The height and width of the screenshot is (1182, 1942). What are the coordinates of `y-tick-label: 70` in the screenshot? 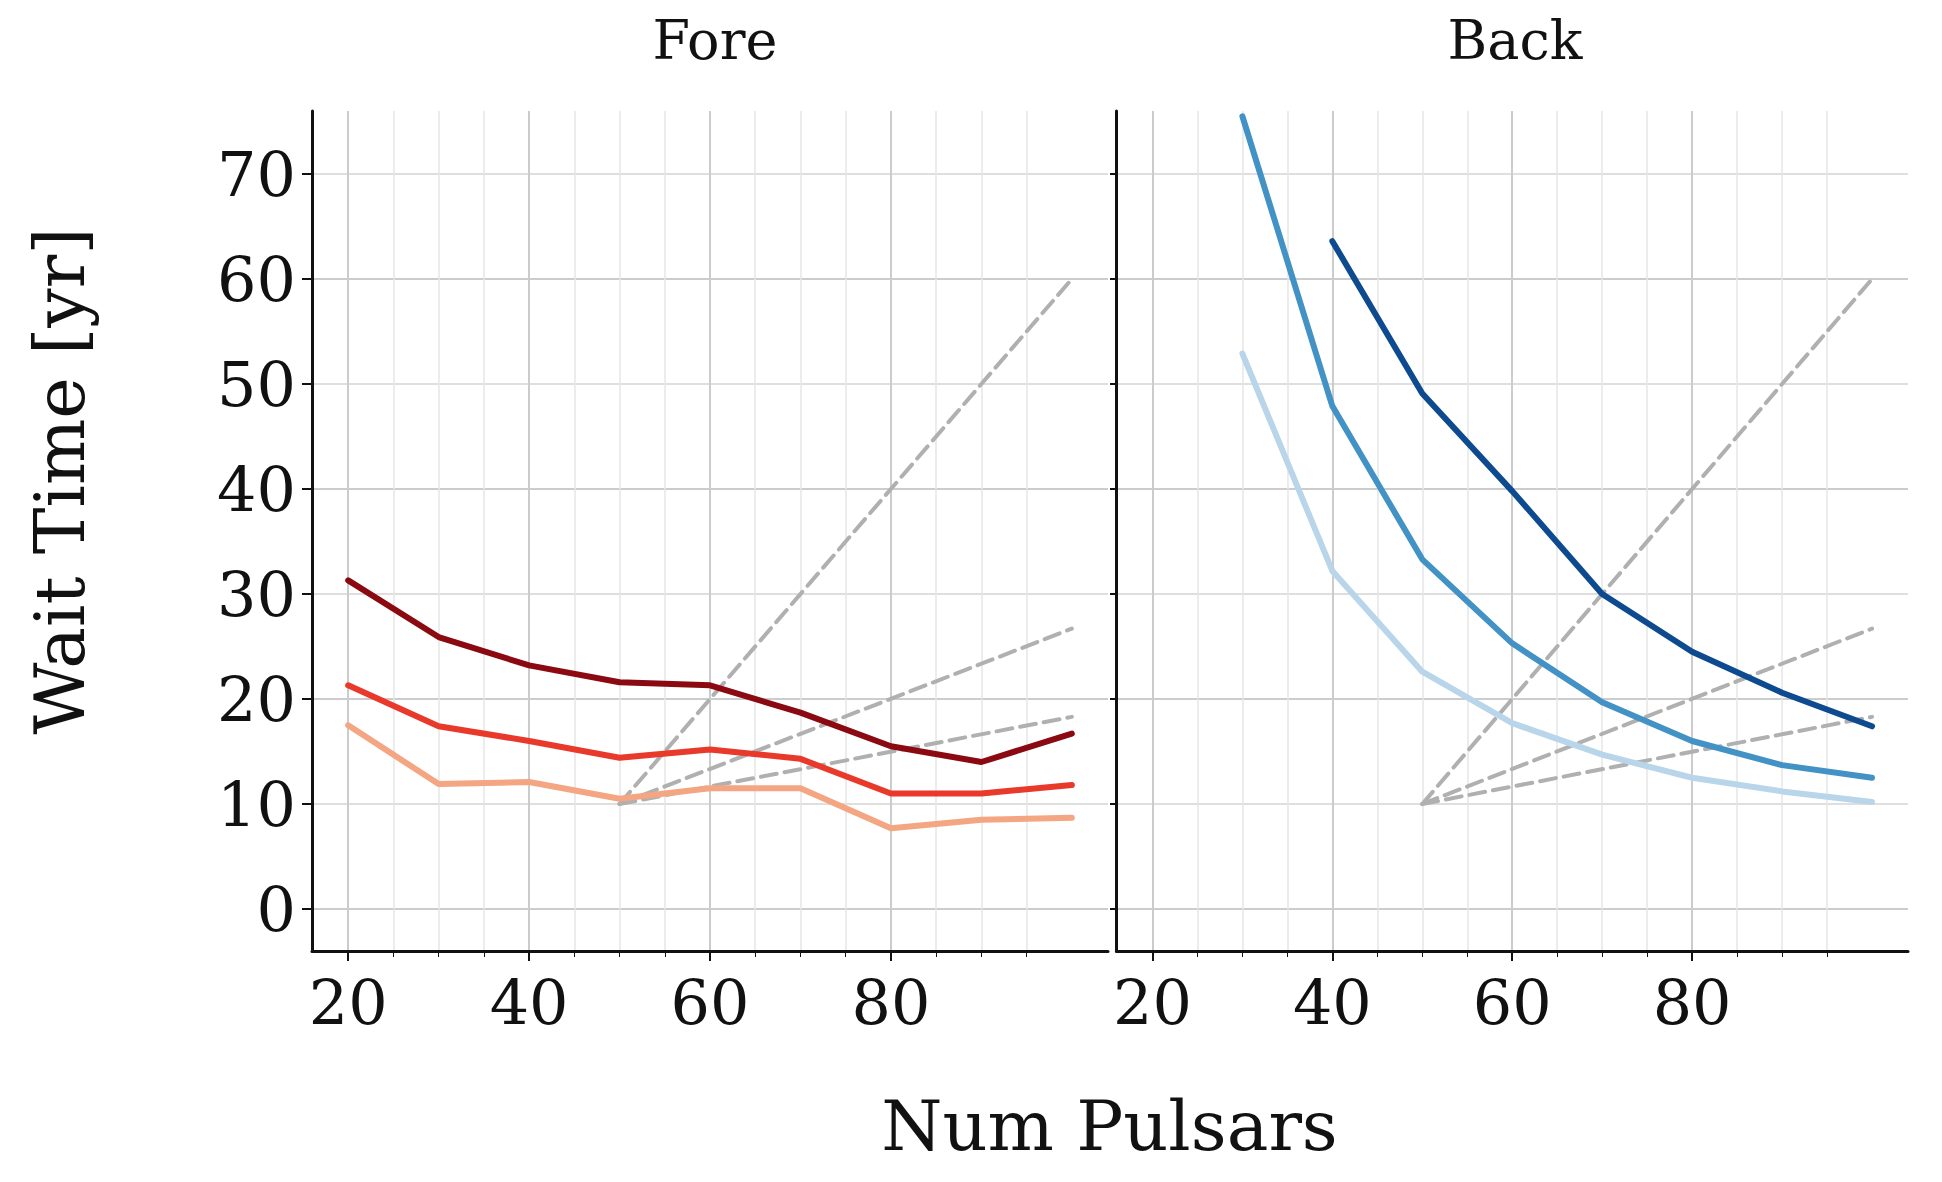 It's located at (256, 174).